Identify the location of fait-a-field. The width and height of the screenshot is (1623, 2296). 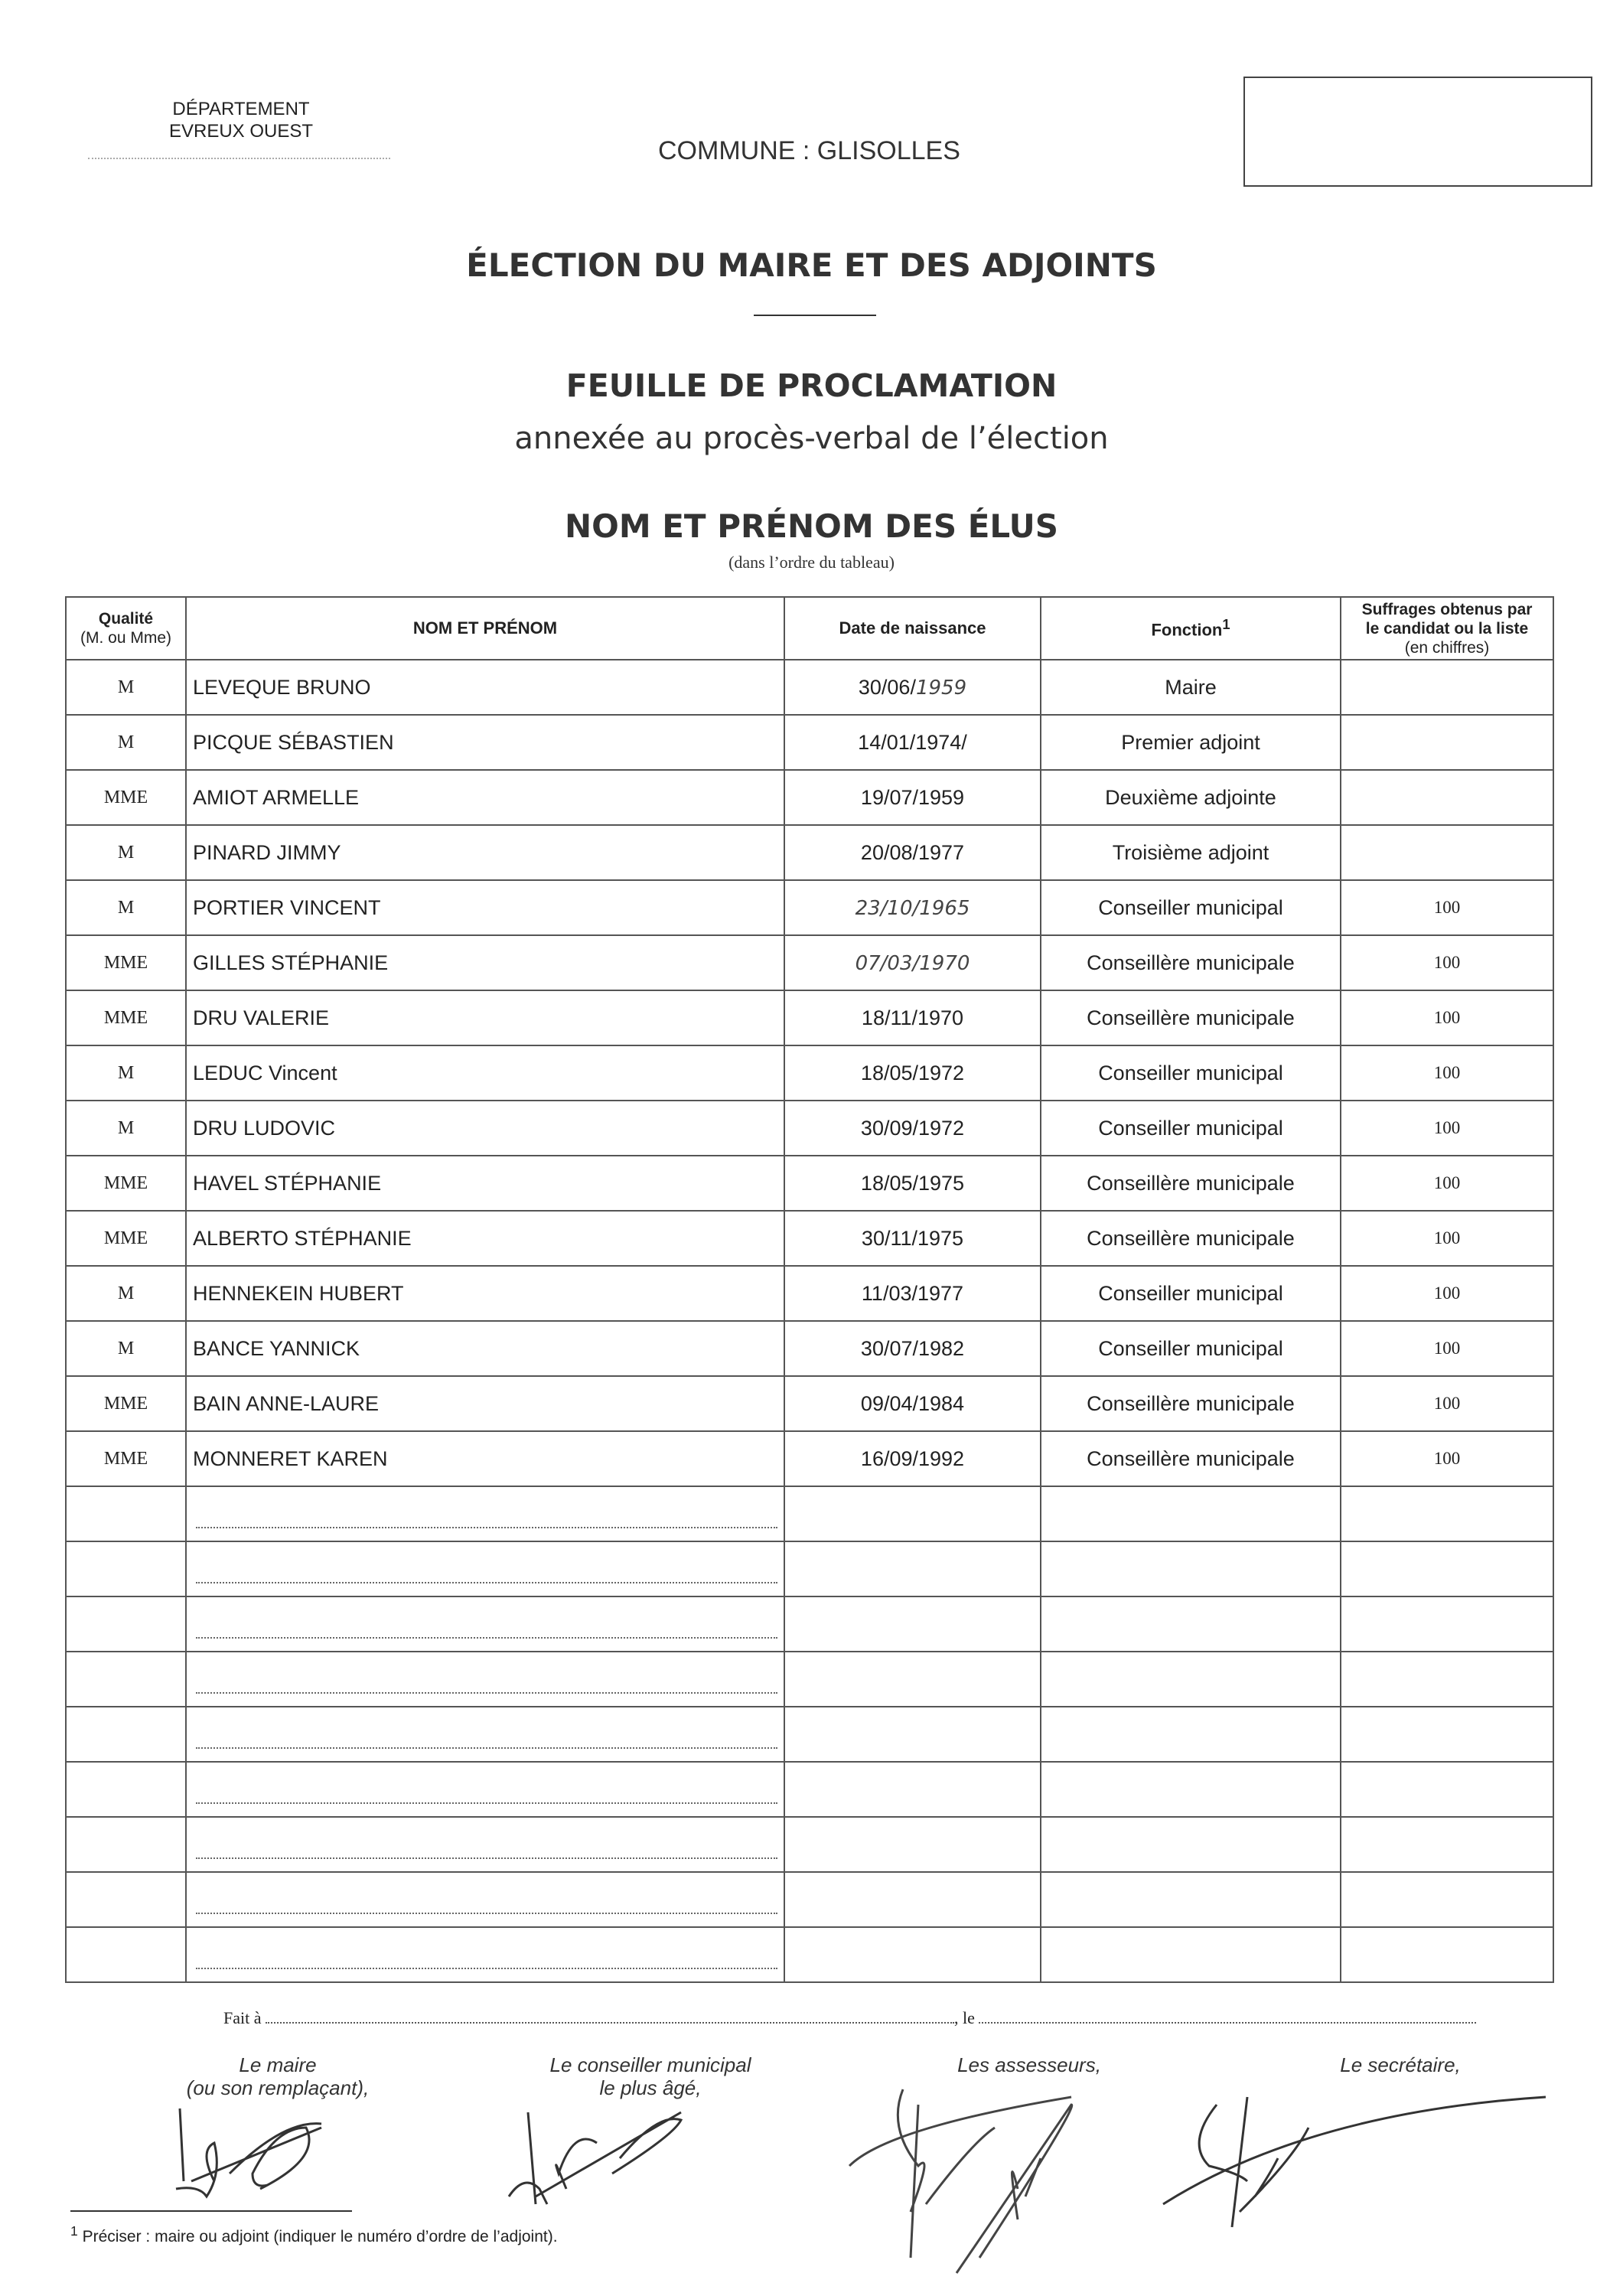
(610, 2016).